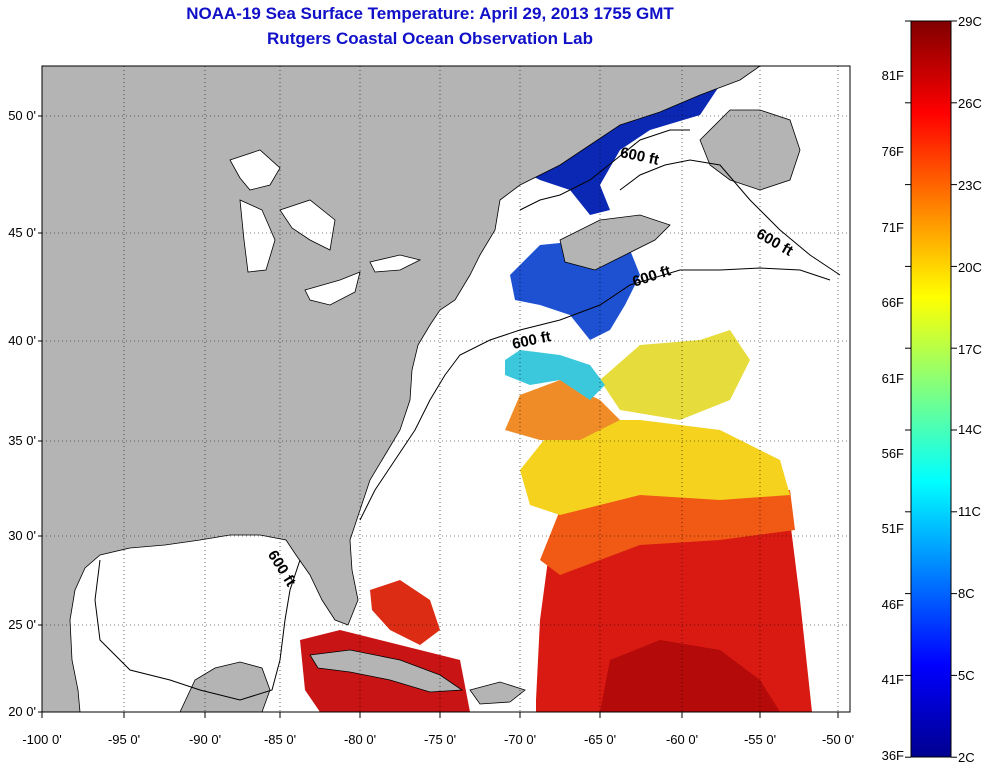 This screenshot has width=984, height=770. I want to click on great-lakes, so click(325, 227).